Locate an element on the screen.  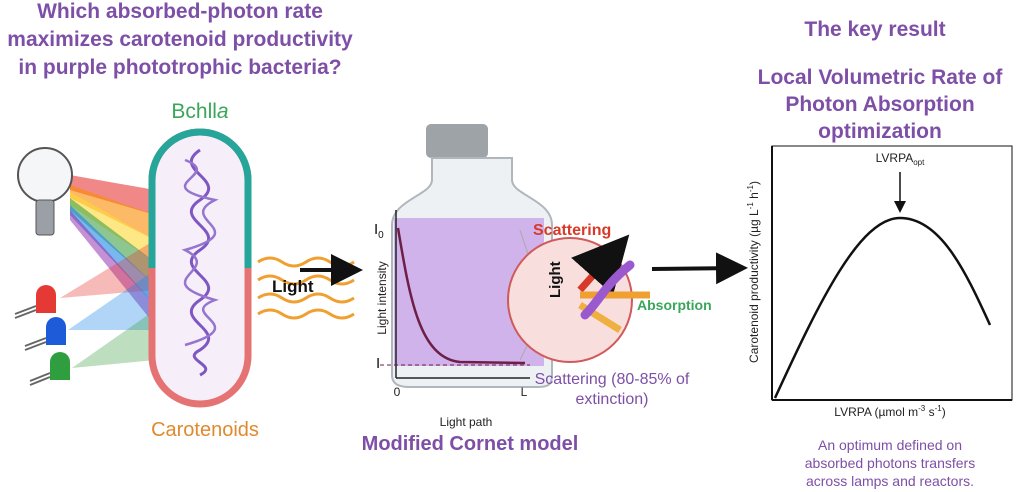
plot-y-label: Carotenoid productivity (µg L-1 h-1) is located at coordinates (753, 272).